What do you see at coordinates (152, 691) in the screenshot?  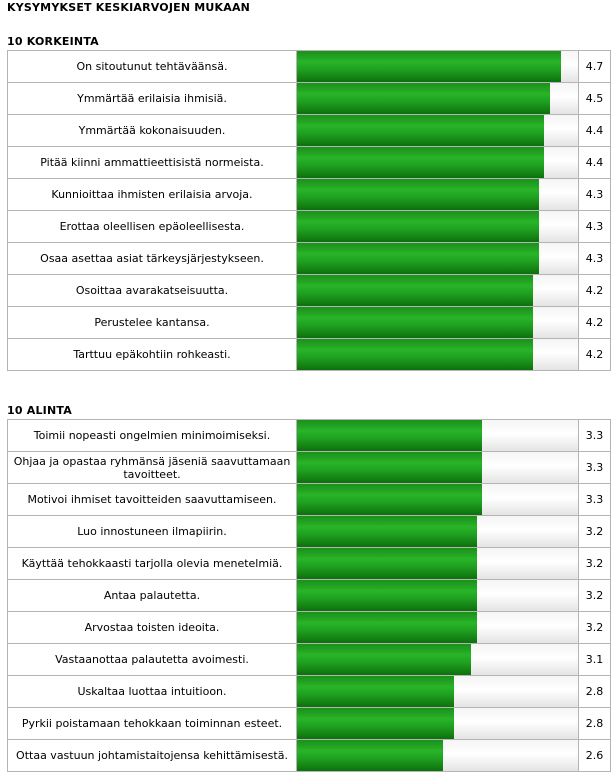 I see `category-label: Uskaltaa luottaa intuitioon.` at bounding box center [152, 691].